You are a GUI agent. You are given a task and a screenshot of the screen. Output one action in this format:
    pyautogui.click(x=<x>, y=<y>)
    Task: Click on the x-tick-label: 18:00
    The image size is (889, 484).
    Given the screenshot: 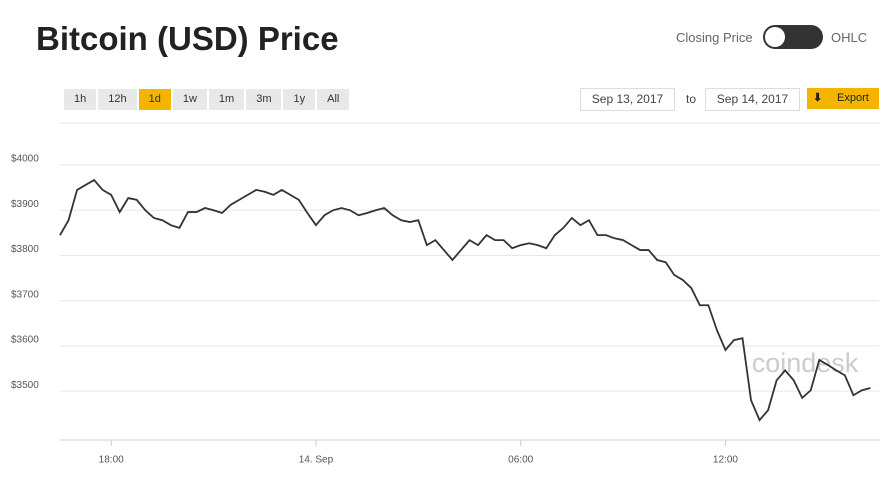 What is the action you would take?
    pyautogui.click(x=111, y=460)
    